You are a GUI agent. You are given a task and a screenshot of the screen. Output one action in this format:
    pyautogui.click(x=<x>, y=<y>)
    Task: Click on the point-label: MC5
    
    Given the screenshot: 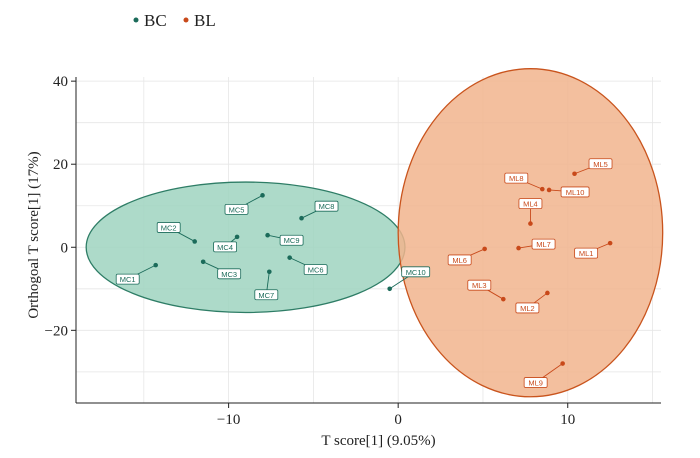 What is the action you would take?
    pyautogui.click(x=237, y=209)
    